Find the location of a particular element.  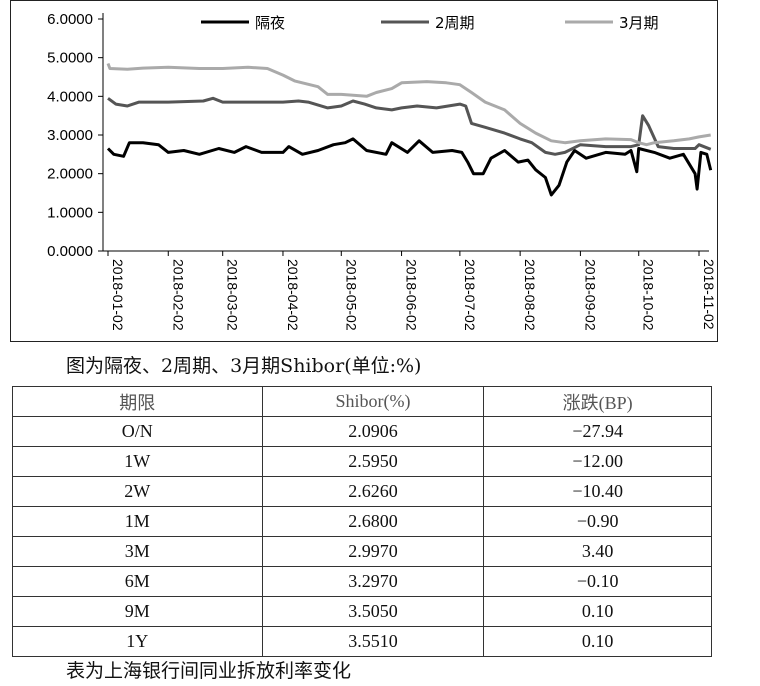

x-tick-label: 2018-01-02 is located at coordinates (118, 295).